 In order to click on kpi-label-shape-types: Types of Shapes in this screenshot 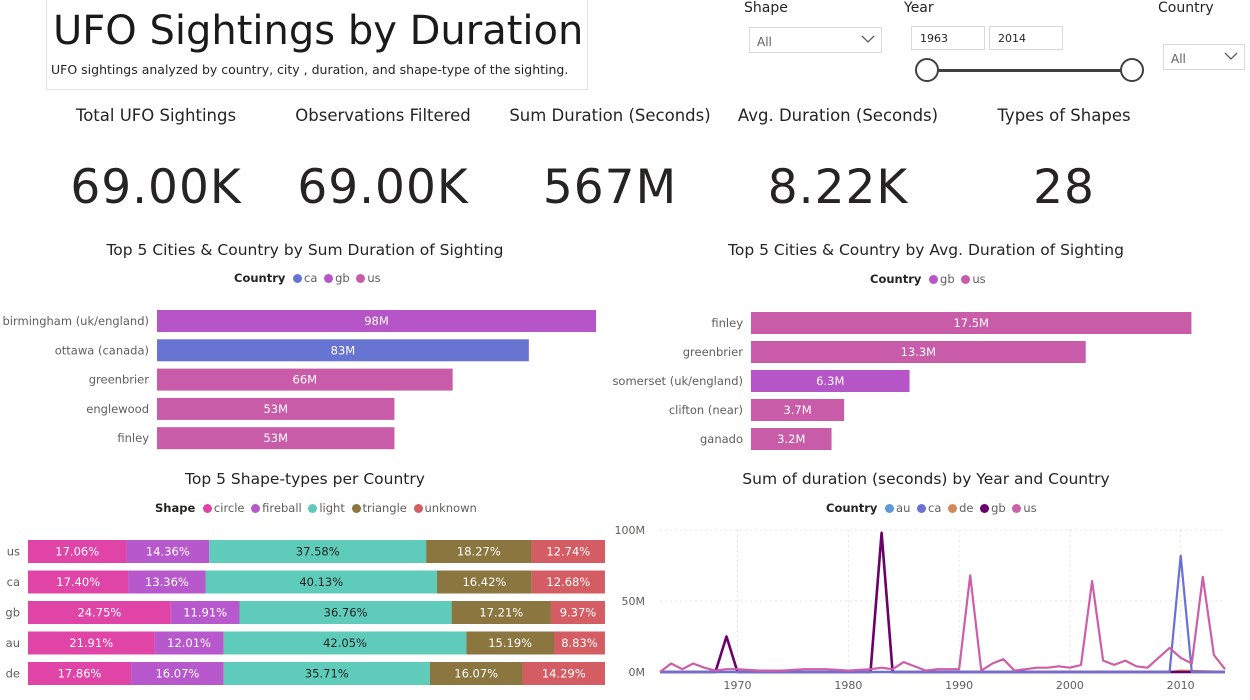, I will do `click(1064, 115)`.